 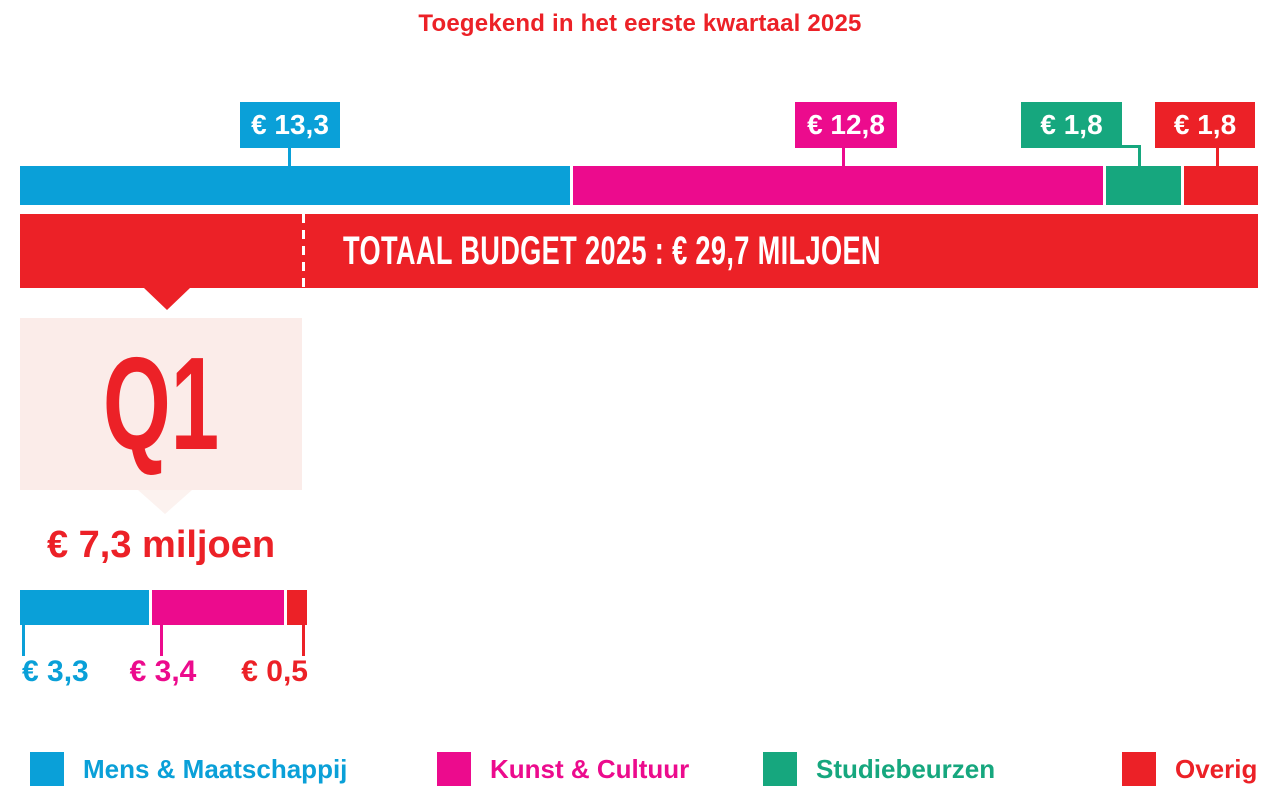 I want to click on connector-elbow-green, so click(x=1131, y=146).